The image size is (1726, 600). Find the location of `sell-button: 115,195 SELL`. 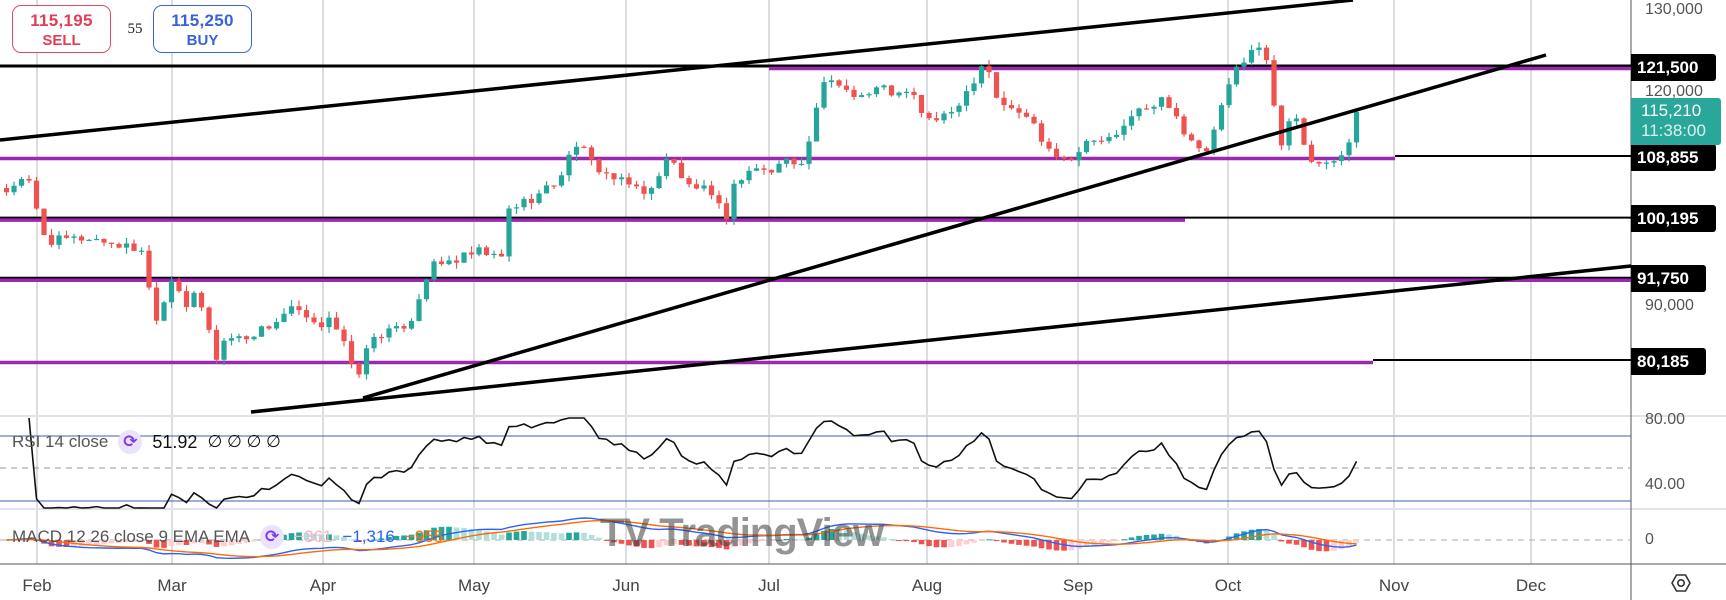

sell-button: 115,195 SELL is located at coordinates (61, 29).